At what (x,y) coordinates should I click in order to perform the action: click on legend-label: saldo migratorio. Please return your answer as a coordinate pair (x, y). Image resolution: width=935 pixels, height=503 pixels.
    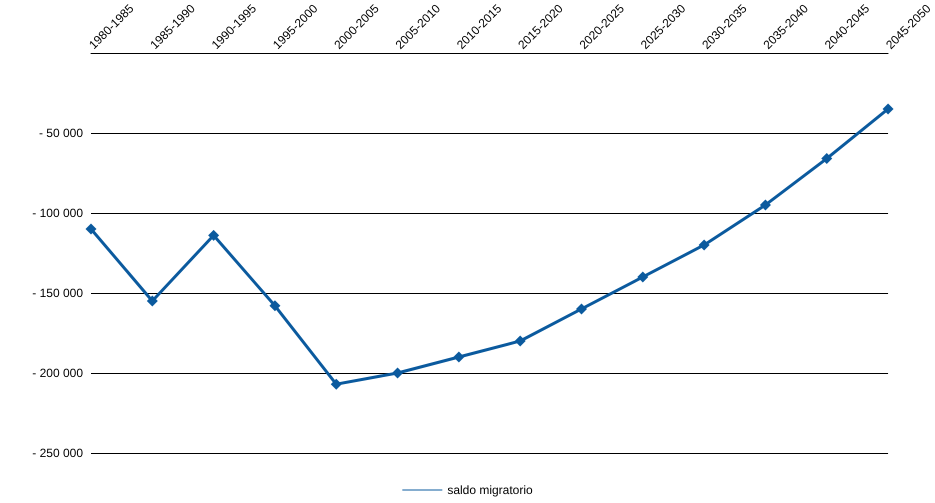
    Looking at the image, I should click on (490, 490).